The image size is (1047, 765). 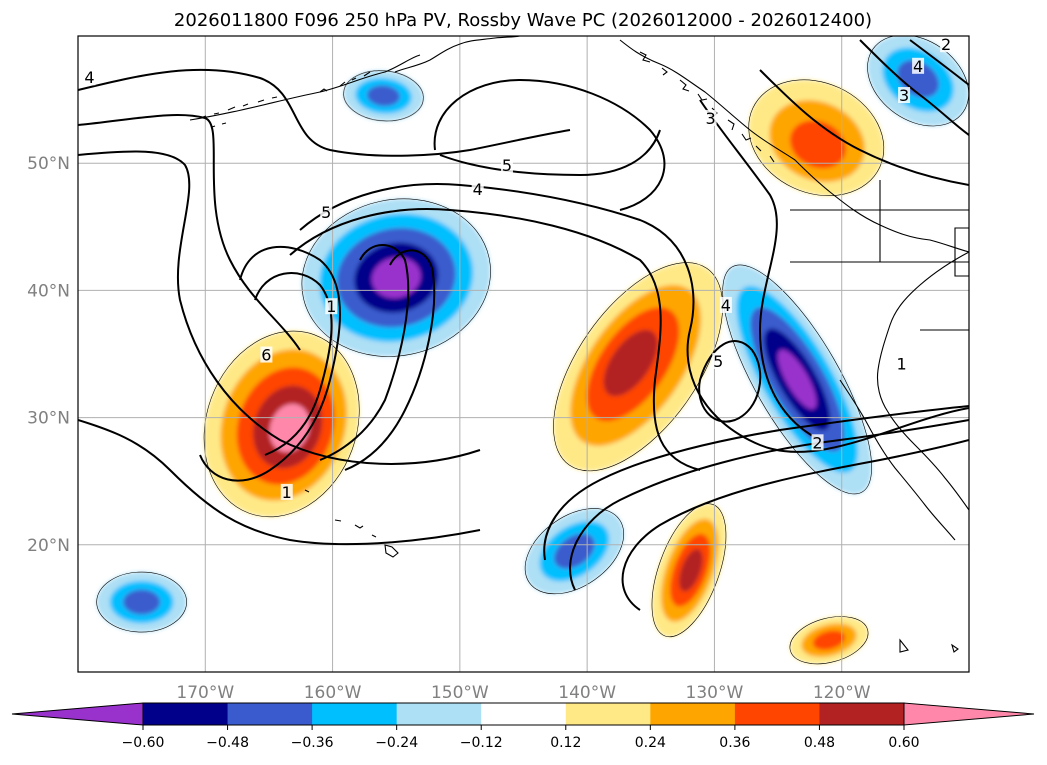 What do you see at coordinates (481, 743) in the screenshot?
I see `colorbar-tick-label: −0.12` at bounding box center [481, 743].